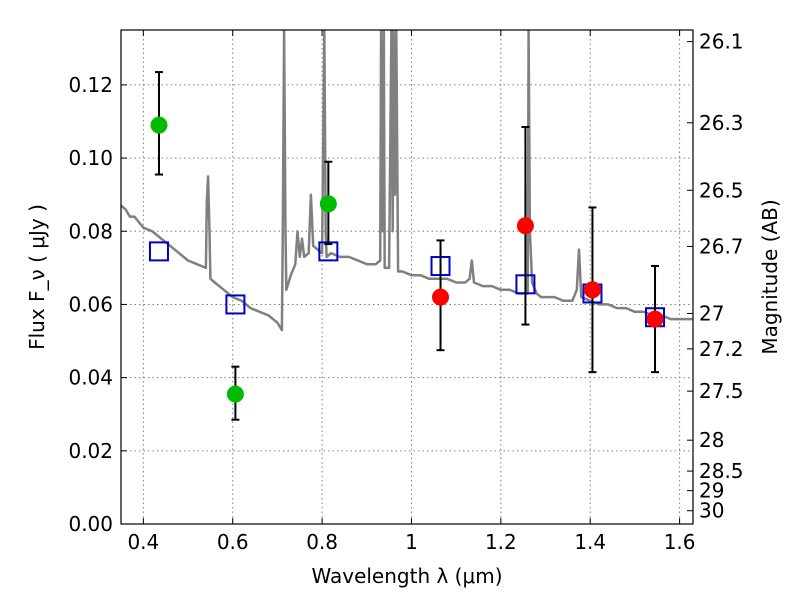  Describe the element at coordinates (90, 451) in the screenshot. I see `y-tick-label: 0.02` at that location.